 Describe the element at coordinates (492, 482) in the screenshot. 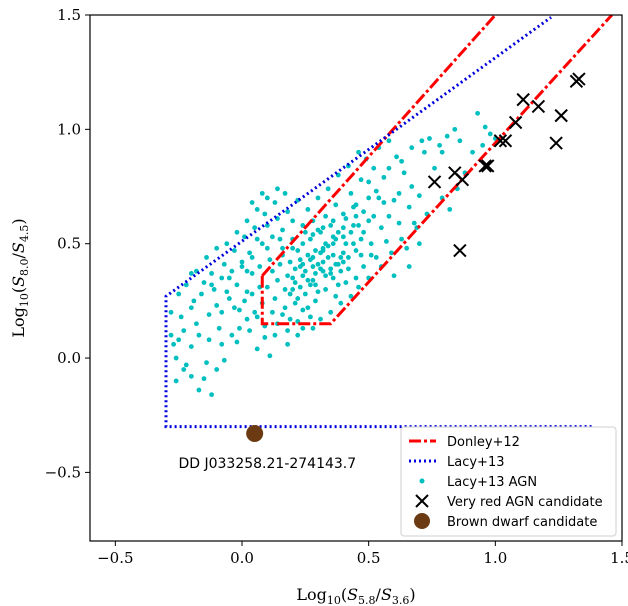

I see `legend-label: Lacy+13 AGN` at that location.